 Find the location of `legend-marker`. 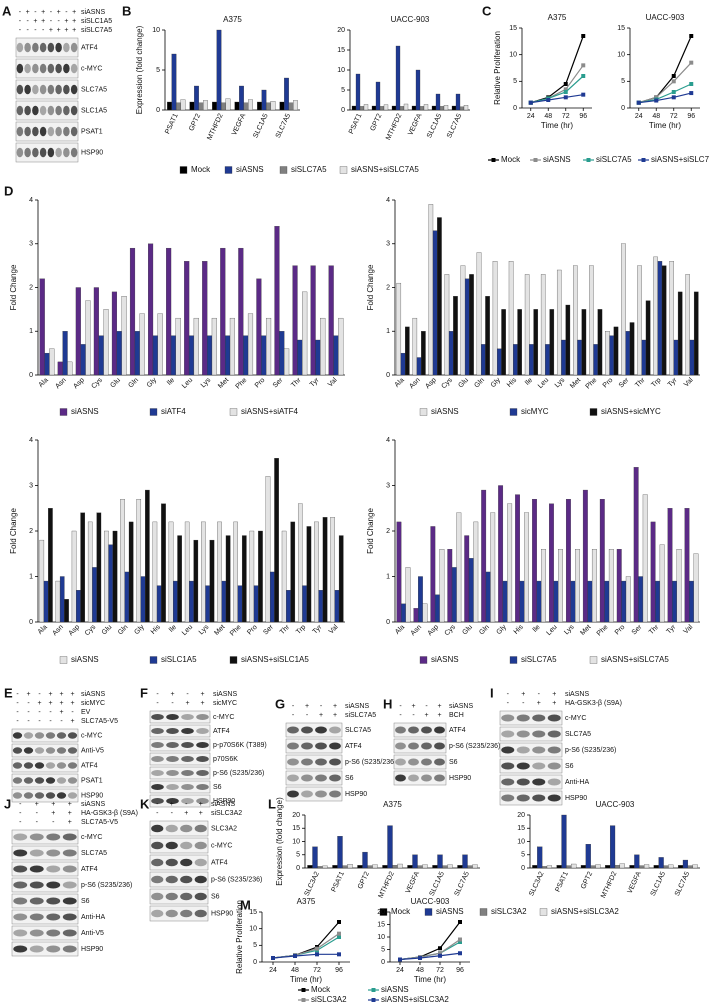

legend-marker is located at coordinates (373, 990).